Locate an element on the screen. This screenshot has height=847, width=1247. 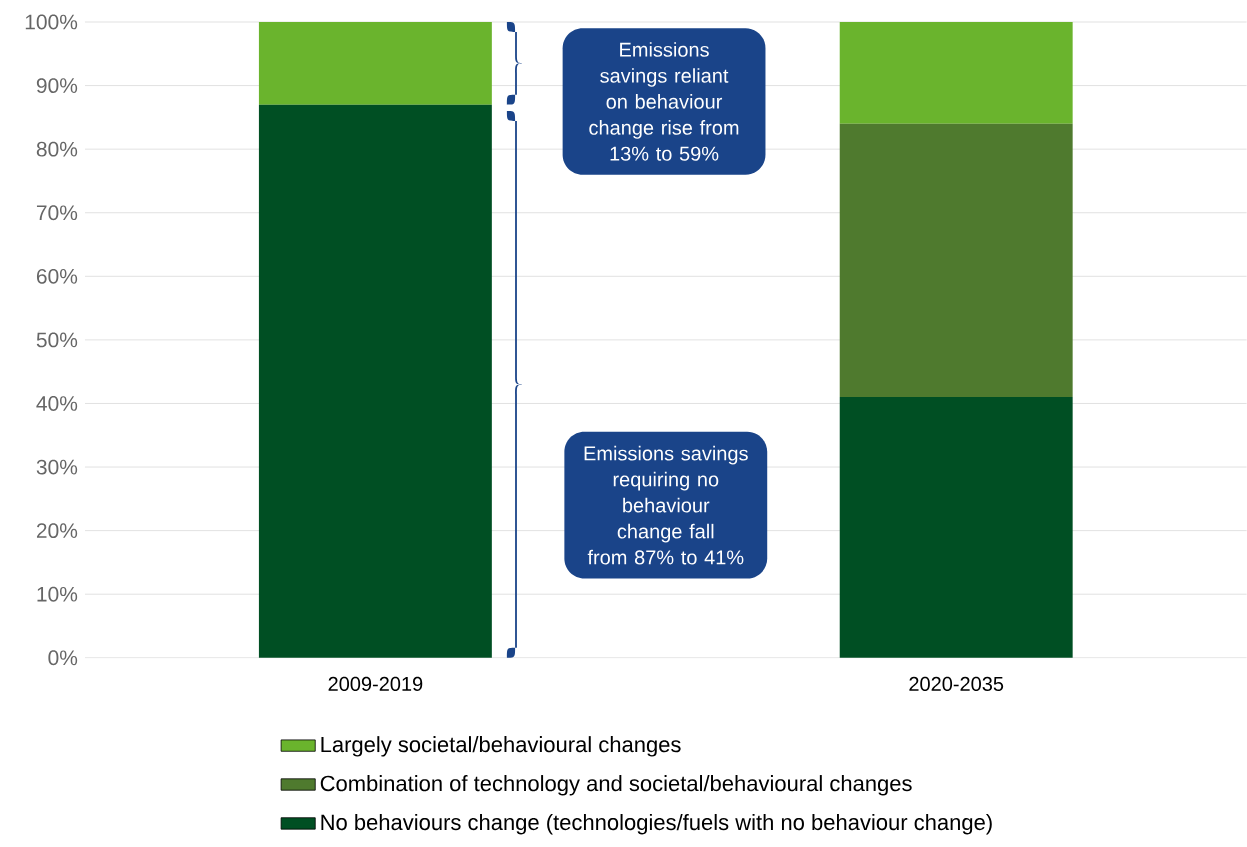
y-tick-label: 40% is located at coordinates (57, 404).